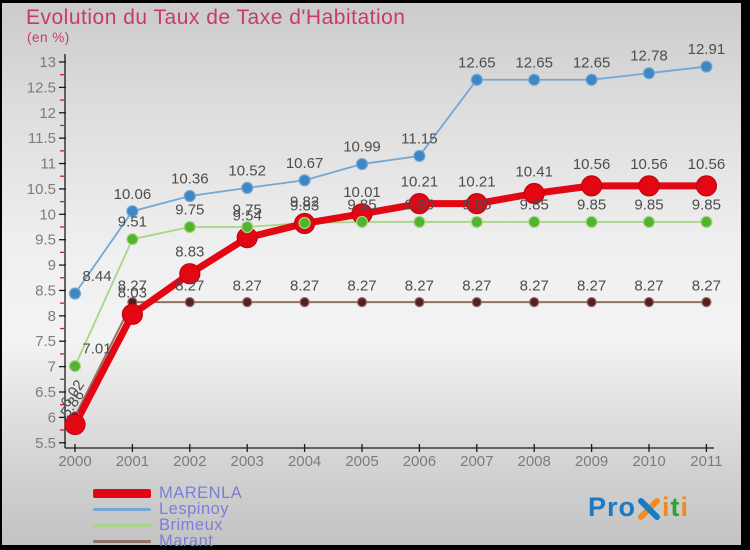 This screenshot has height=550, width=750. What do you see at coordinates (41, 87) in the screenshot?
I see `y-tick-label: 12.5` at bounding box center [41, 87].